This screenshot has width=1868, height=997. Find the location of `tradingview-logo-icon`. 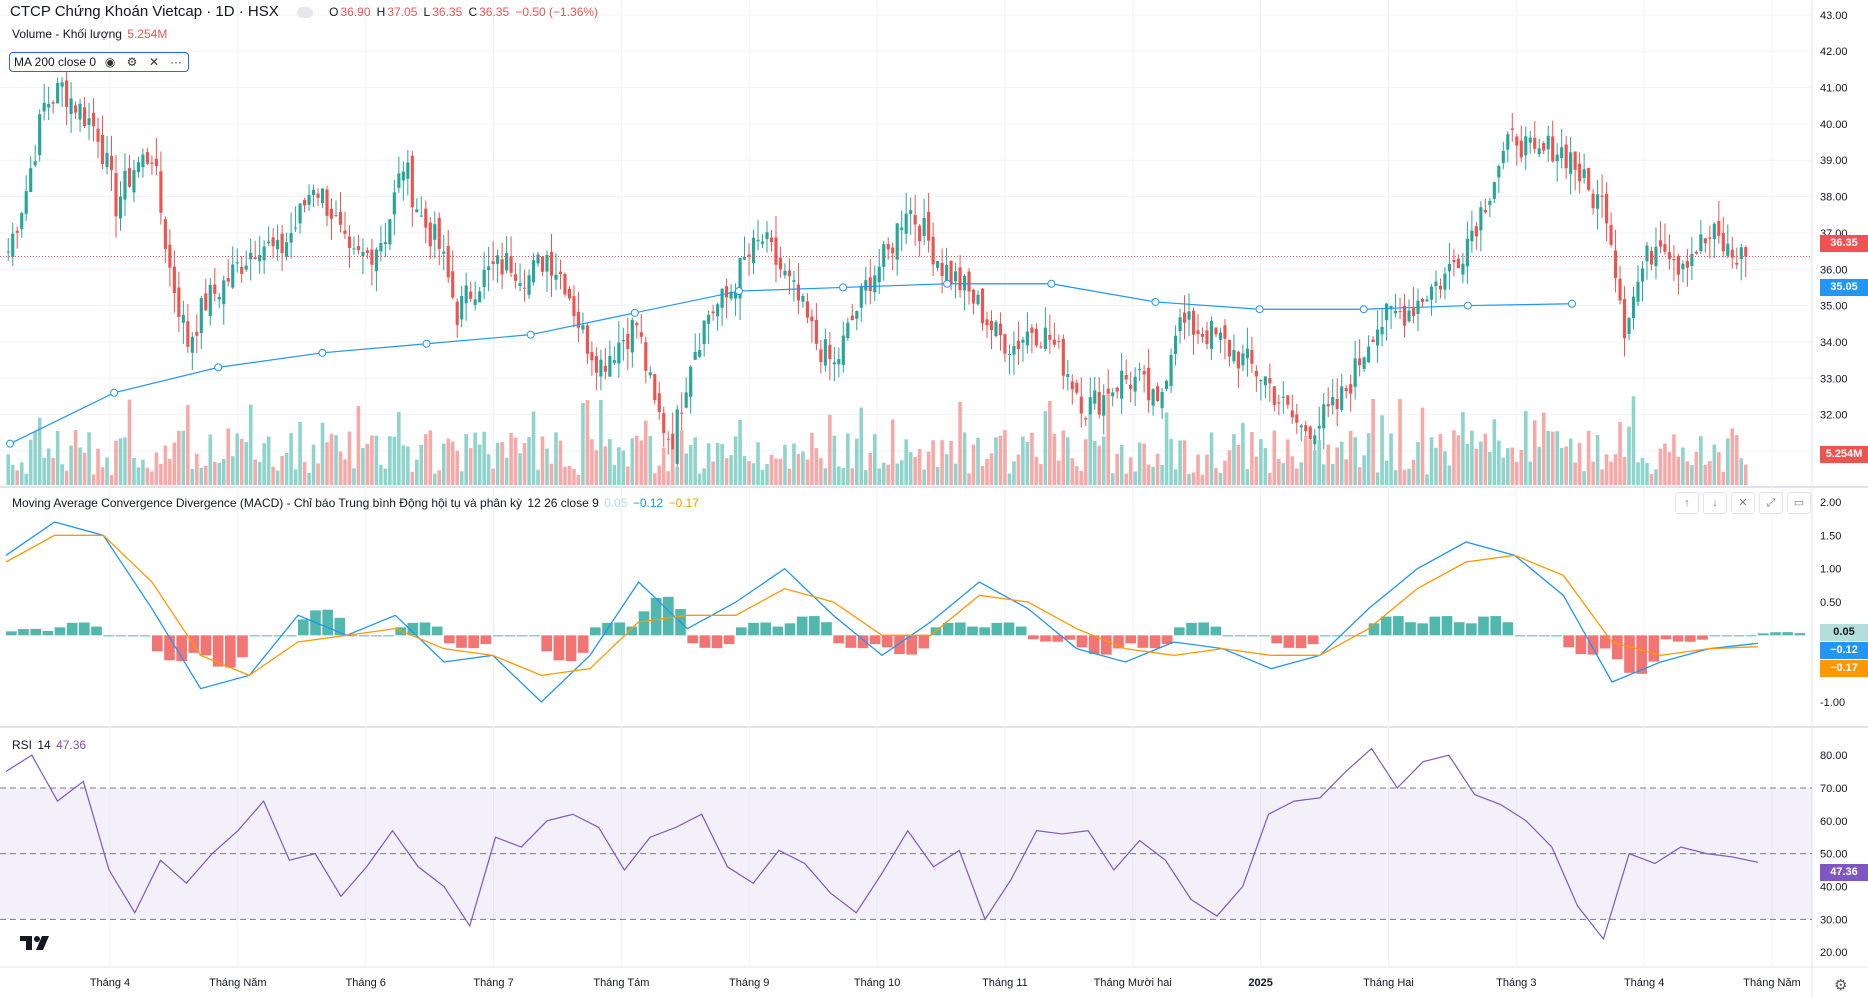

tradingview-logo-icon is located at coordinates (36, 943).